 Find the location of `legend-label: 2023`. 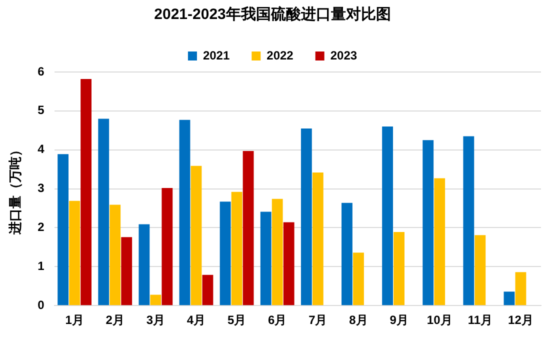

legend-label: 2023 is located at coordinates (344, 55).